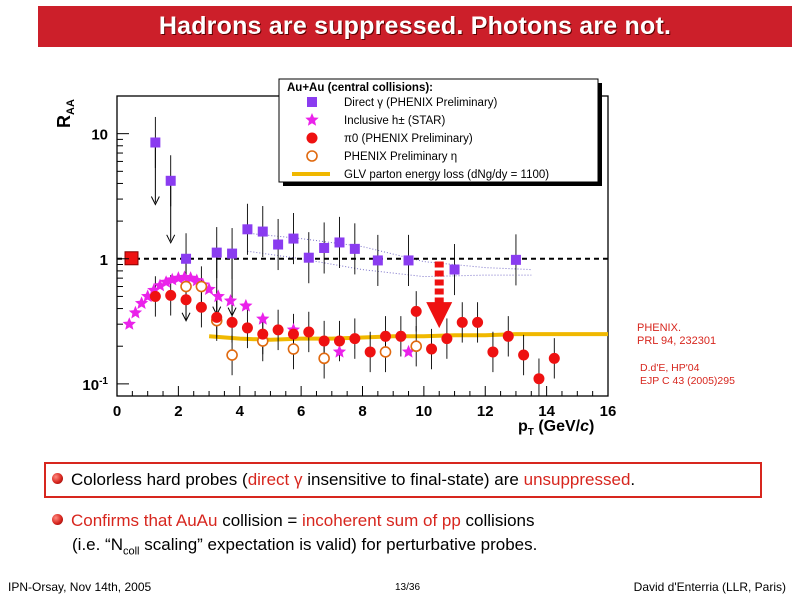 Image resolution: width=800 pixels, height=600 pixels. Describe the element at coordinates (95, 385) in the screenshot. I see `y-tick-label: 10-1` at that location.